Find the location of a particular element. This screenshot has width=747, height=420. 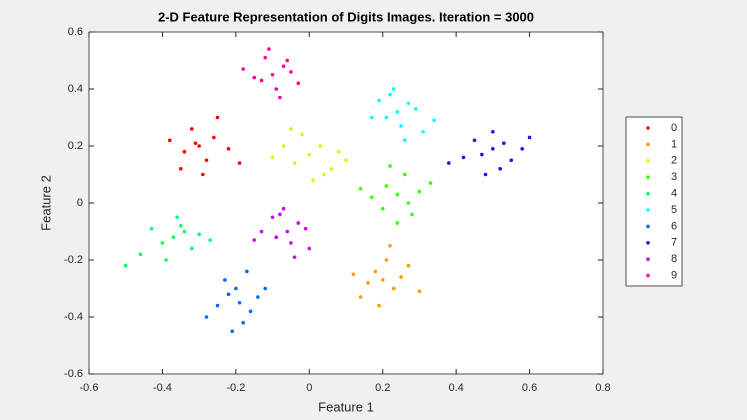

x-tick-label: -0.6 is located at coordinates (89, 388).